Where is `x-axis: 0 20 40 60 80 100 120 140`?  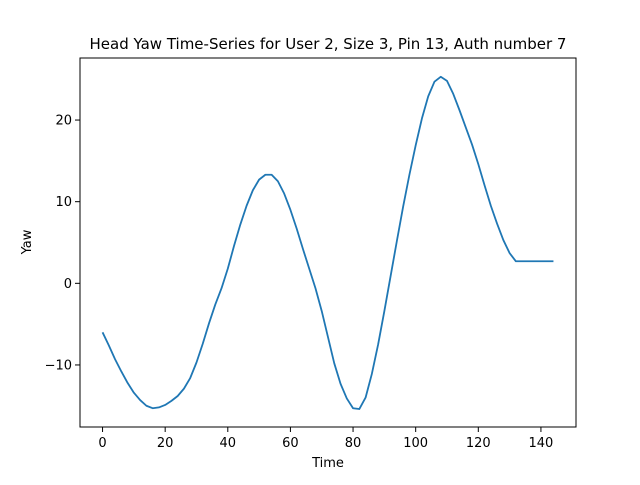
x-axis: 0 20 40 60 80 100 120 140 is located at coordinates (325, 439).